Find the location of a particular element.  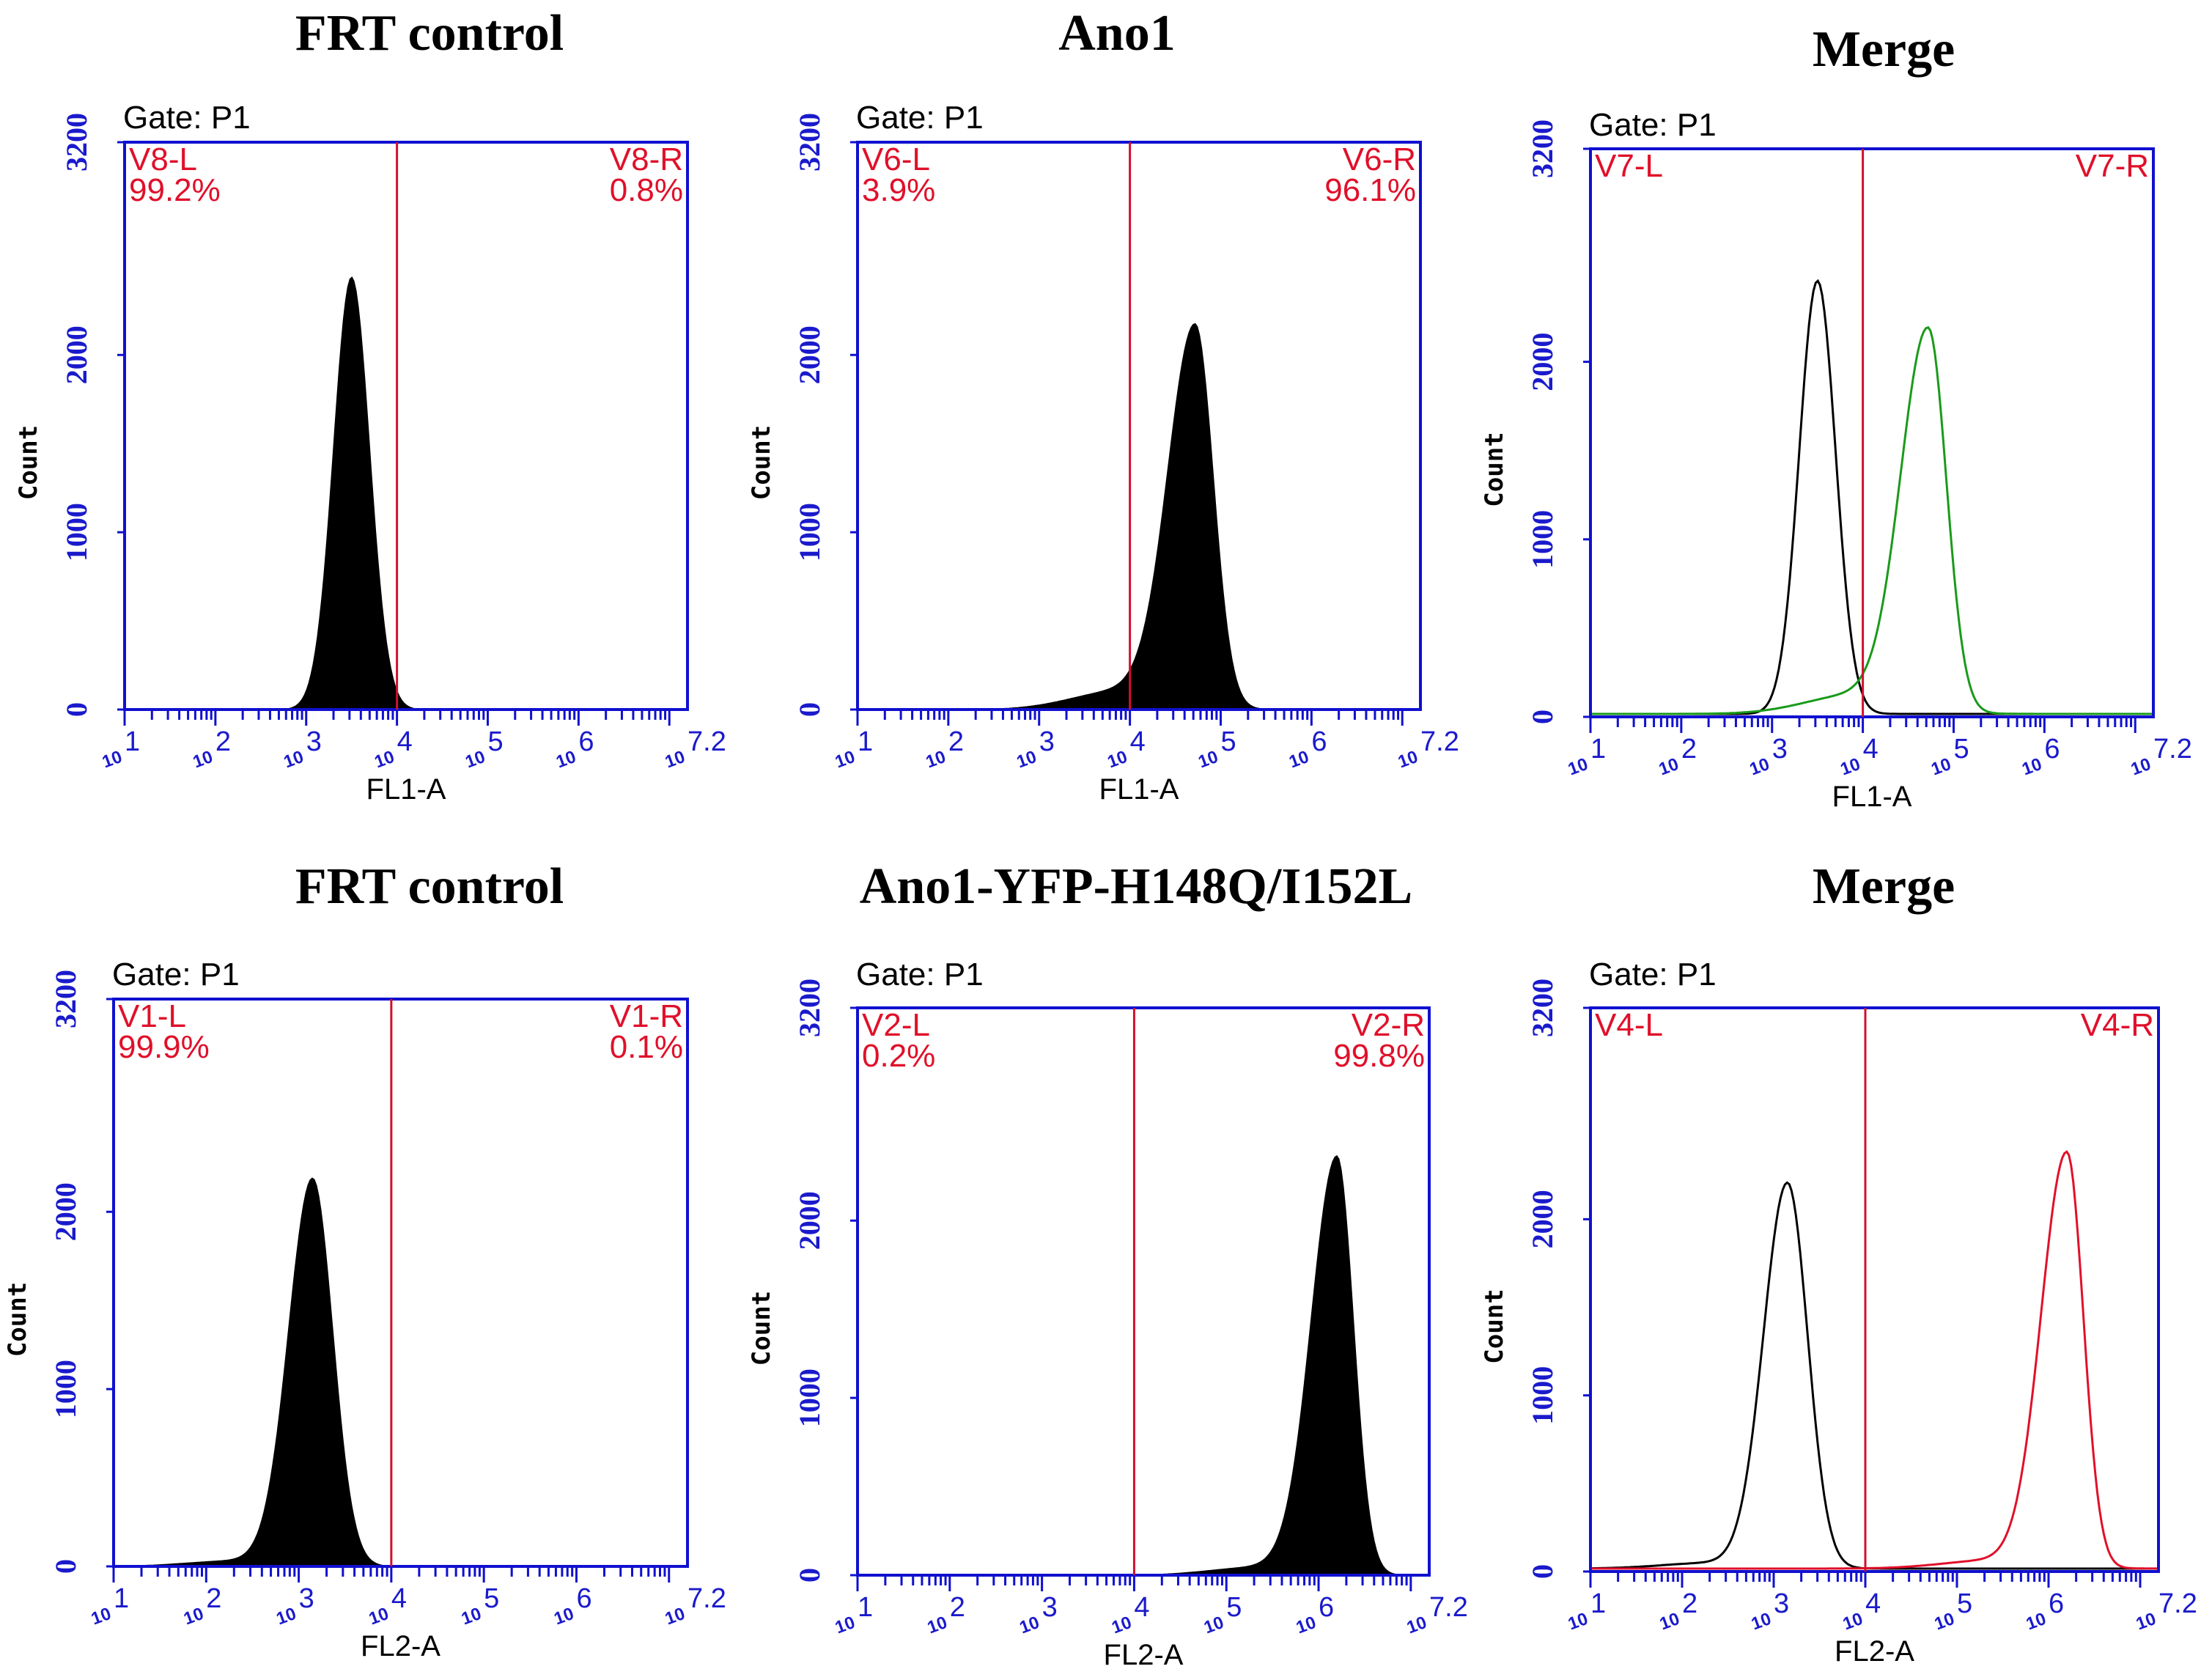

region-left-name: V6-L is located at coordinates (896, 159).